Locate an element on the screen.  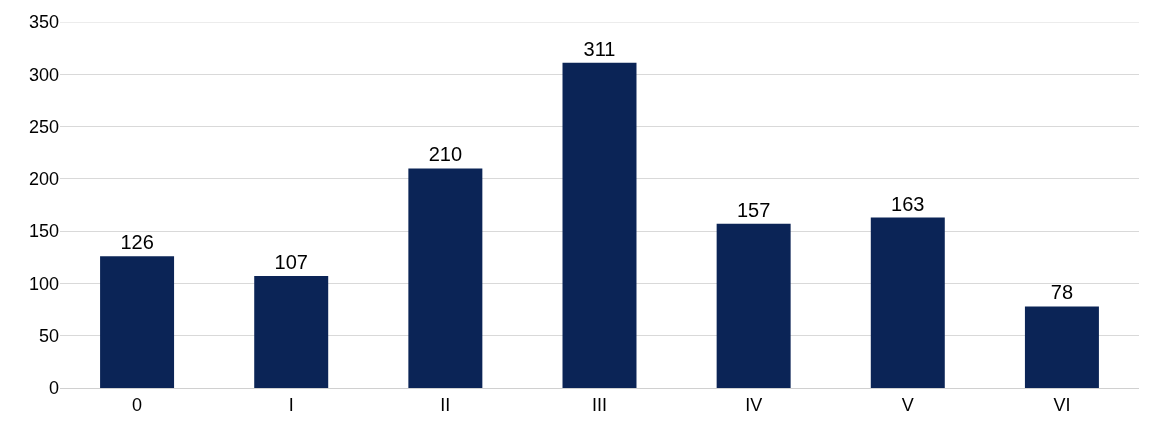
y-tick-label: 100 is located at coordinates (43, 283).